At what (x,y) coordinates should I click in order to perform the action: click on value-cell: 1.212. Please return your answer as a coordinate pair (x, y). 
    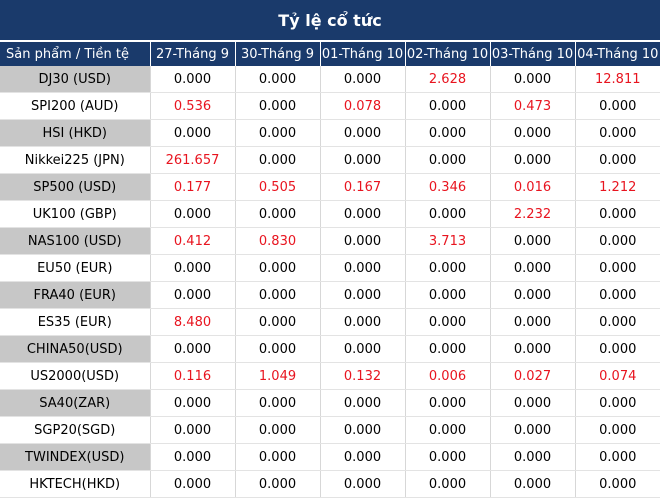
    Looking at the image, I should click on (617, 187).